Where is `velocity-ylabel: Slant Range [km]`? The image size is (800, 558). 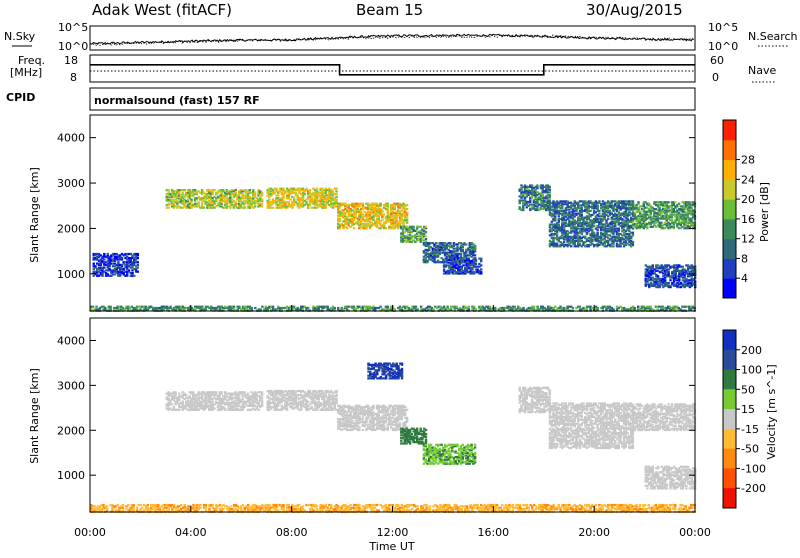 velocity-ylabel: Slant Range [km] is located at coordinates (34, 416).